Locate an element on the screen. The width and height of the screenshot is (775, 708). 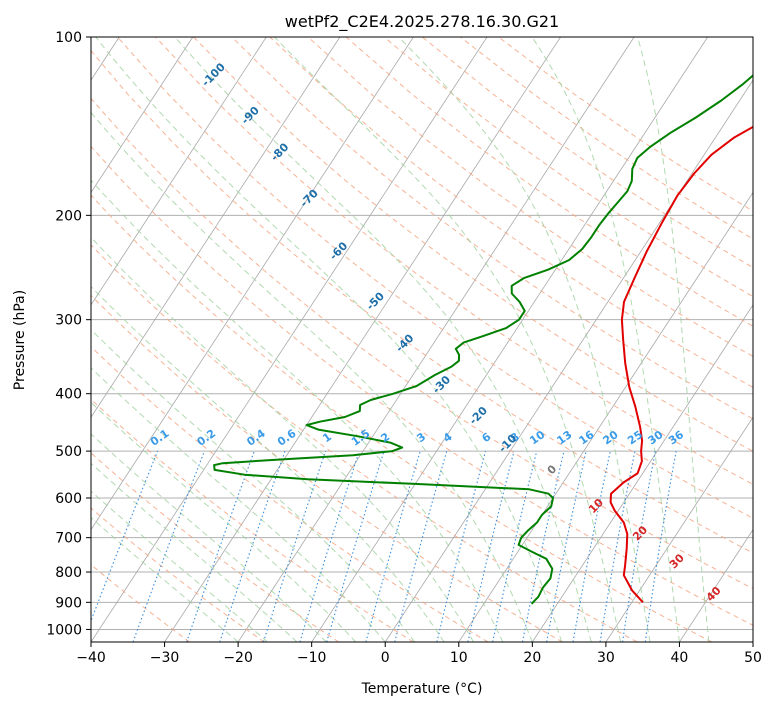
mixing-ratio-line-0.2 is located at coordinates (168, 546).